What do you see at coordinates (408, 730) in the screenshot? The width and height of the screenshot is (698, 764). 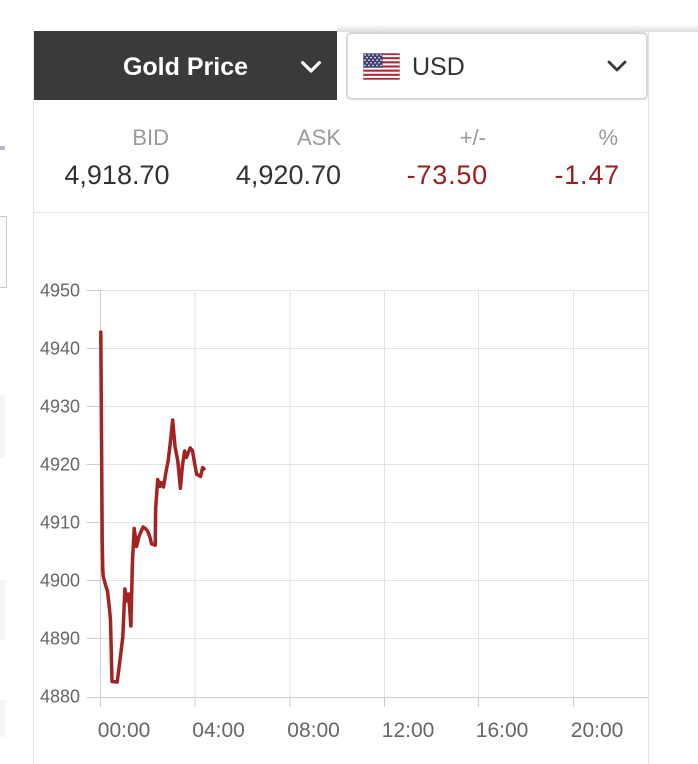 I see `svg-text: 12:00` at bounding box center [408, 730].